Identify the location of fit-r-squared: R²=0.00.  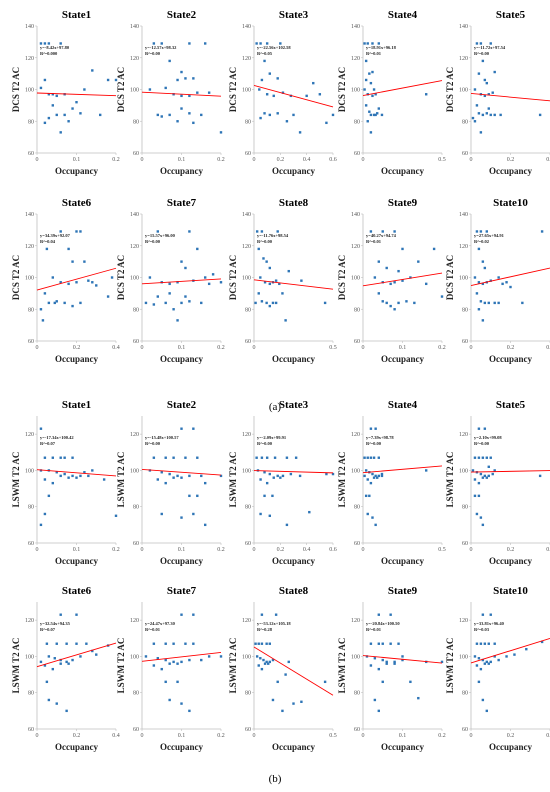
(265, 241).